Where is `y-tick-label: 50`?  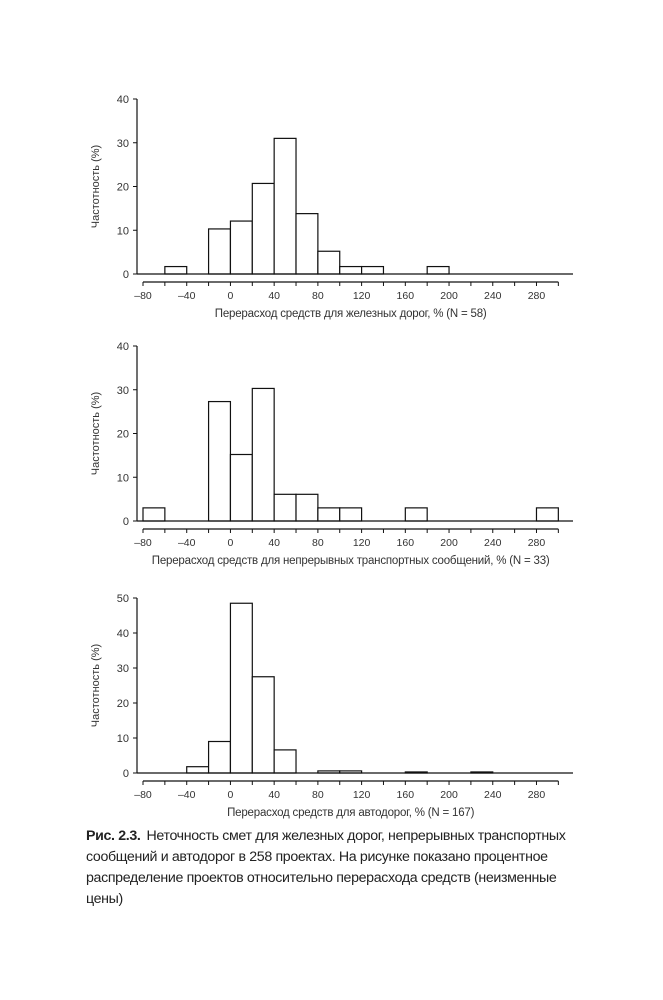 y-tick-label: 50 is located at coordinates (123, 599).